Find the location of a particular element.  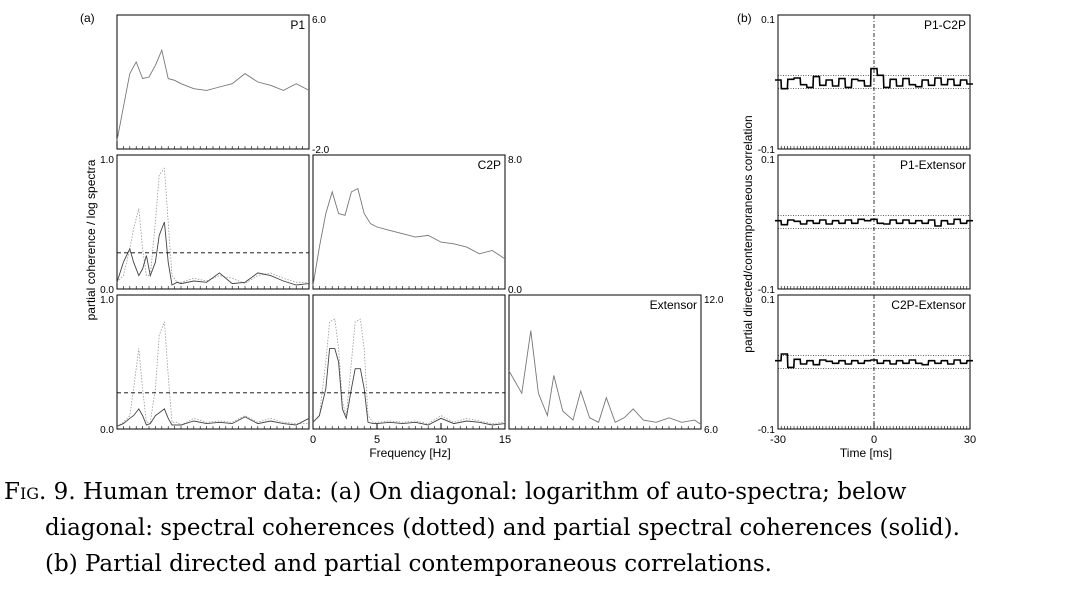

panel-a-label: (a) is located at coordinates (87, 18).